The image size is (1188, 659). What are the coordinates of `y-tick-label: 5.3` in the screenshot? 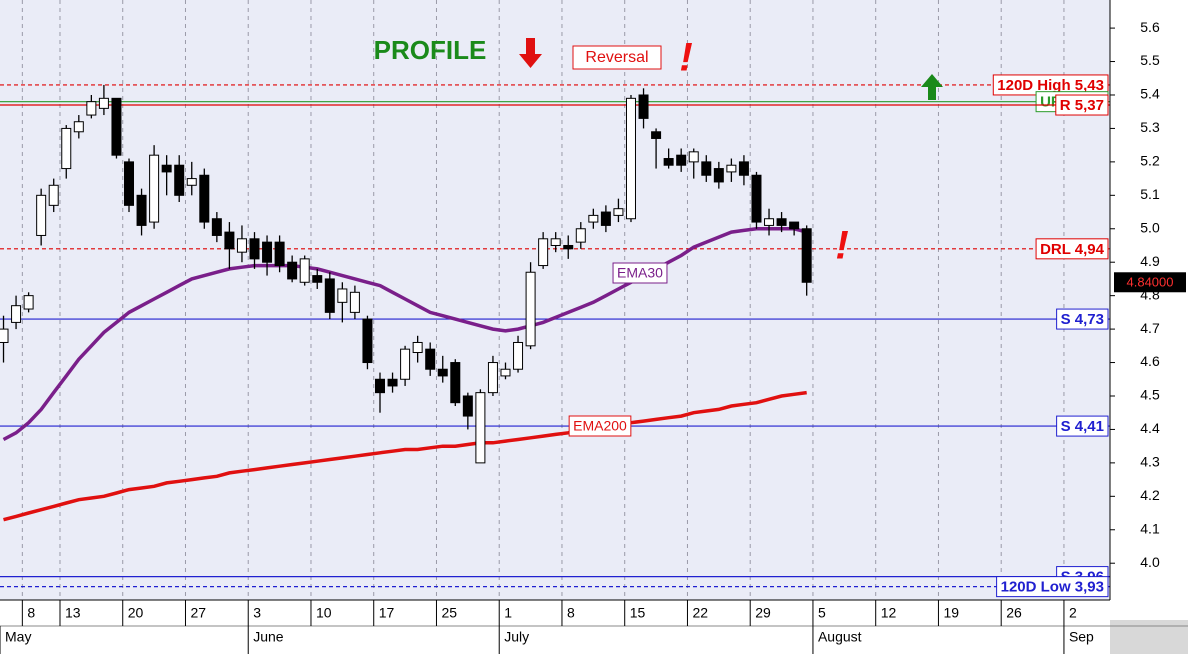 It's located at (1150, 127).